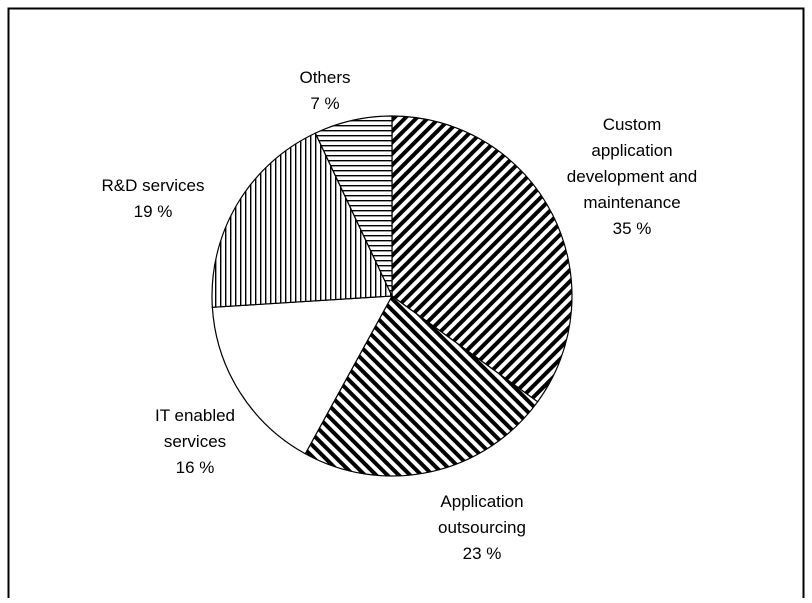 The height and width of the screenshot is (603, 812). I want to click on slice-name-label: IT enabled, so click(195, 415).